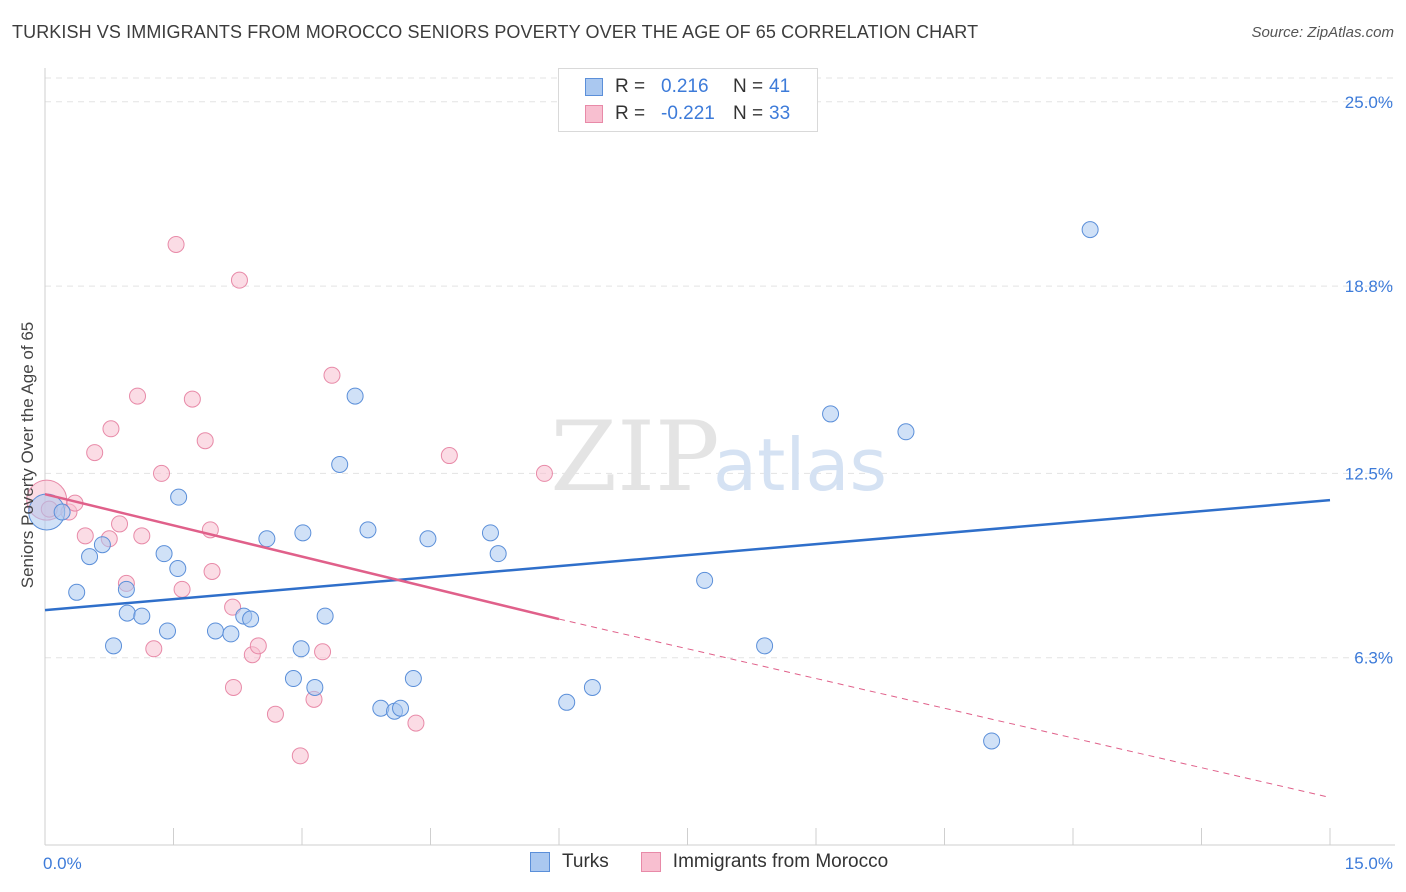 The image size is (1406, 892). I want to click on legend-label-morocco: Immigrants from Morocco, so click(780, 861).